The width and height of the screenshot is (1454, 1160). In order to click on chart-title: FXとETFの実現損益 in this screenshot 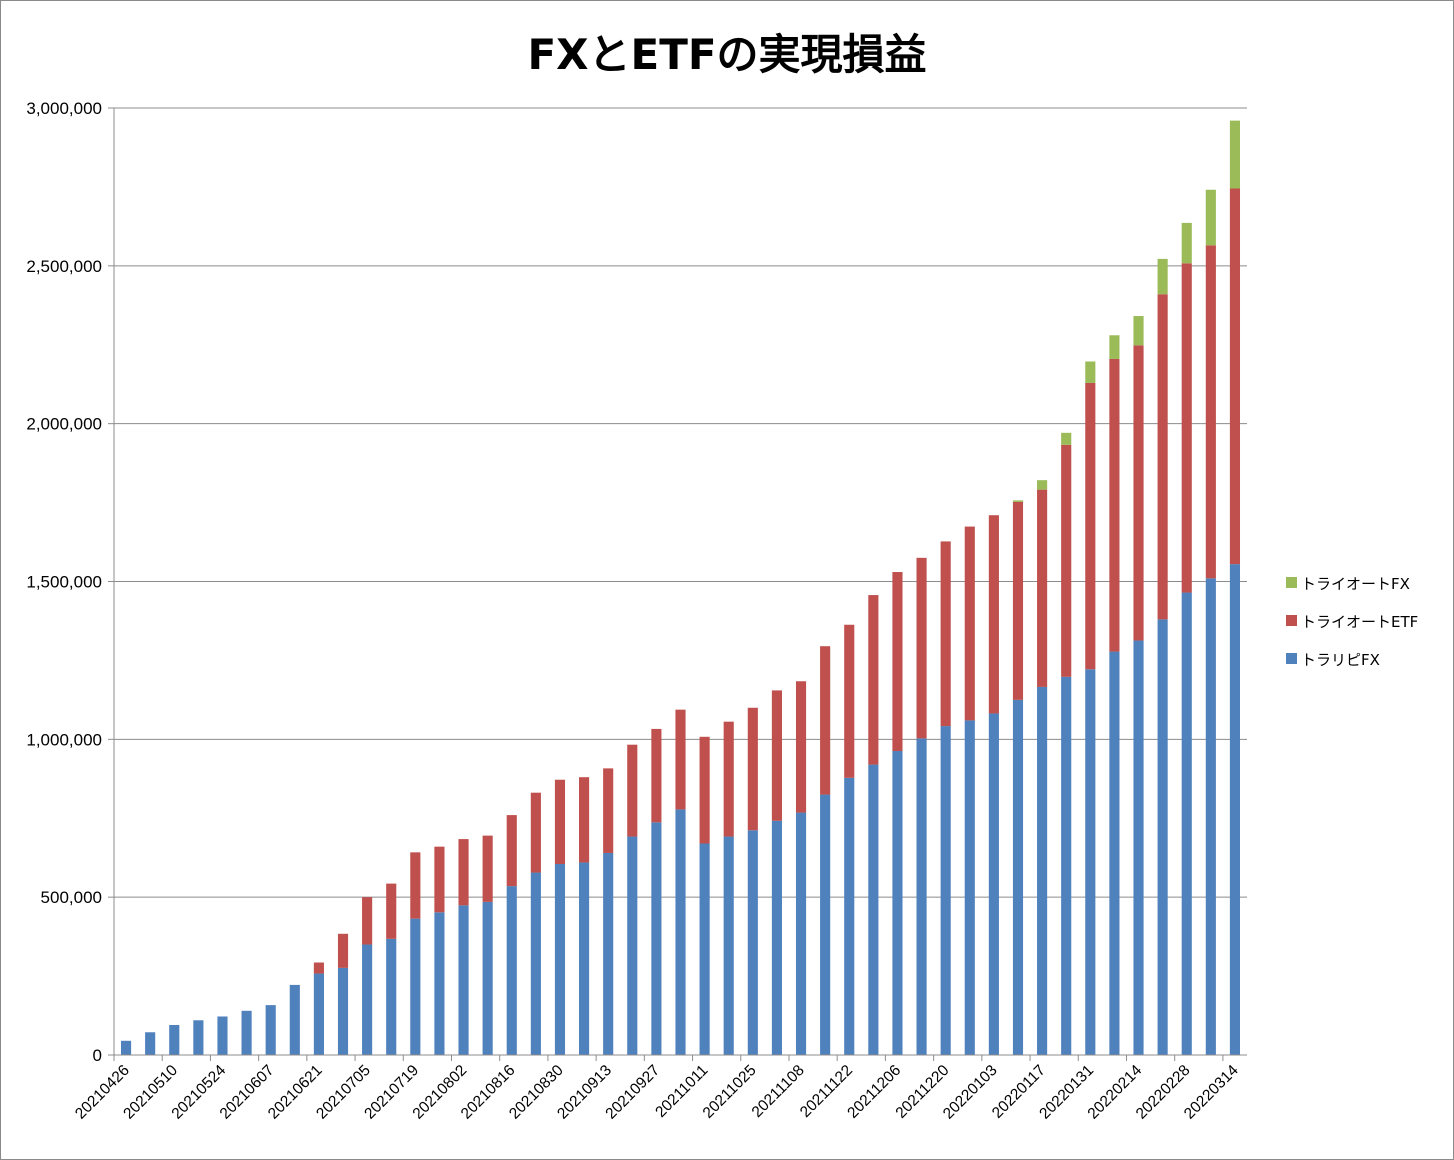, I will do `click(726, 54)`.